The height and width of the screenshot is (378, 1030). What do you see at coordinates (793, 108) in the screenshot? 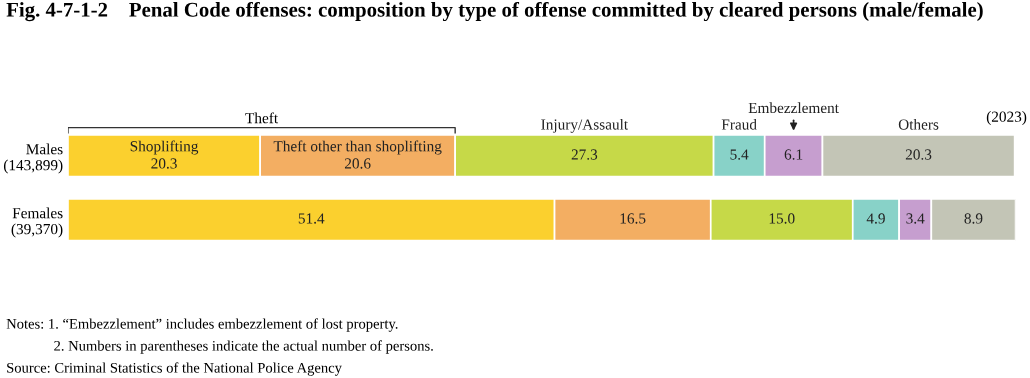
I see `series-label: Embezzlement` at bounding box center [793, 108].